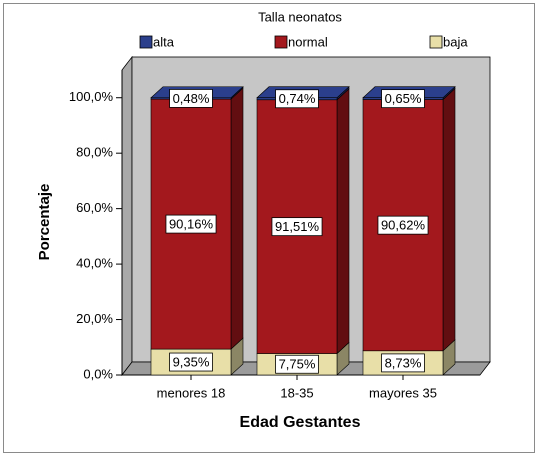 Image resolution: width=539 pixels, height=457 pixels. I want to click on value-label: 7,75%, so click(297, 364).